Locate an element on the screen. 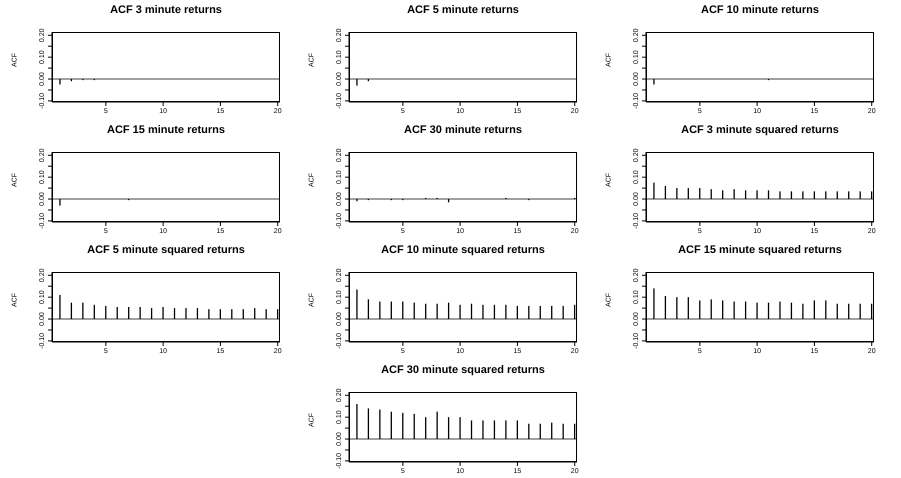 The width and height of the screenshot is (901, 478). chart-title: ACF 30 minute squared returns is located at coordinates (463, 370).